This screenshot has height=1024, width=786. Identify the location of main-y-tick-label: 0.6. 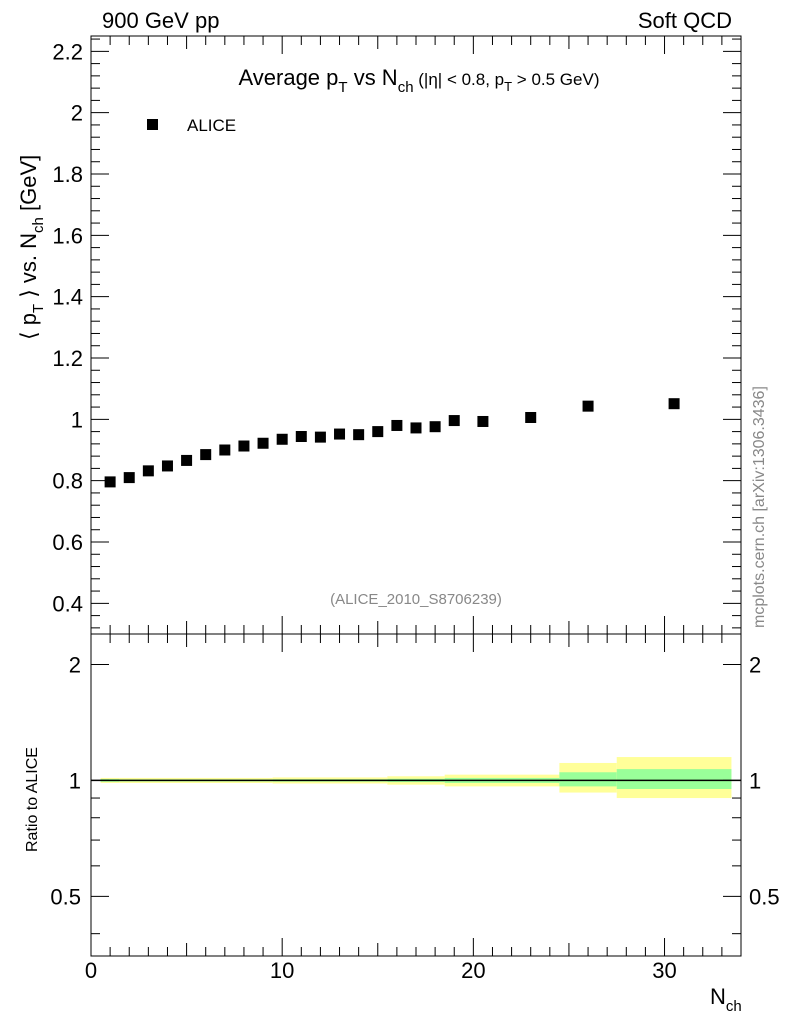
(67, 542).